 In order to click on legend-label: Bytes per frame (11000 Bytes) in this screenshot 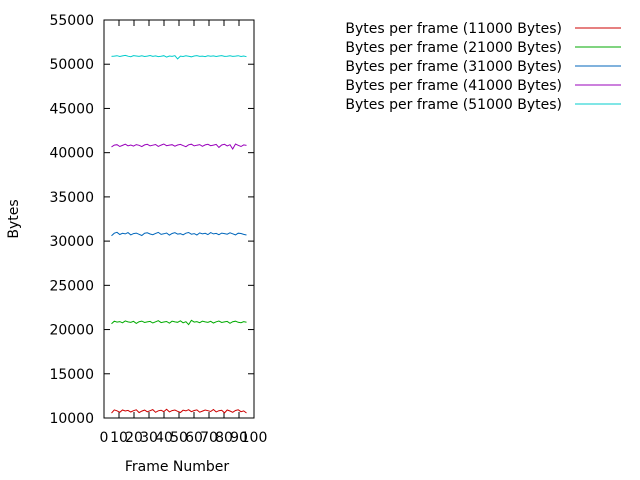, I will do `click(453, 29)`.